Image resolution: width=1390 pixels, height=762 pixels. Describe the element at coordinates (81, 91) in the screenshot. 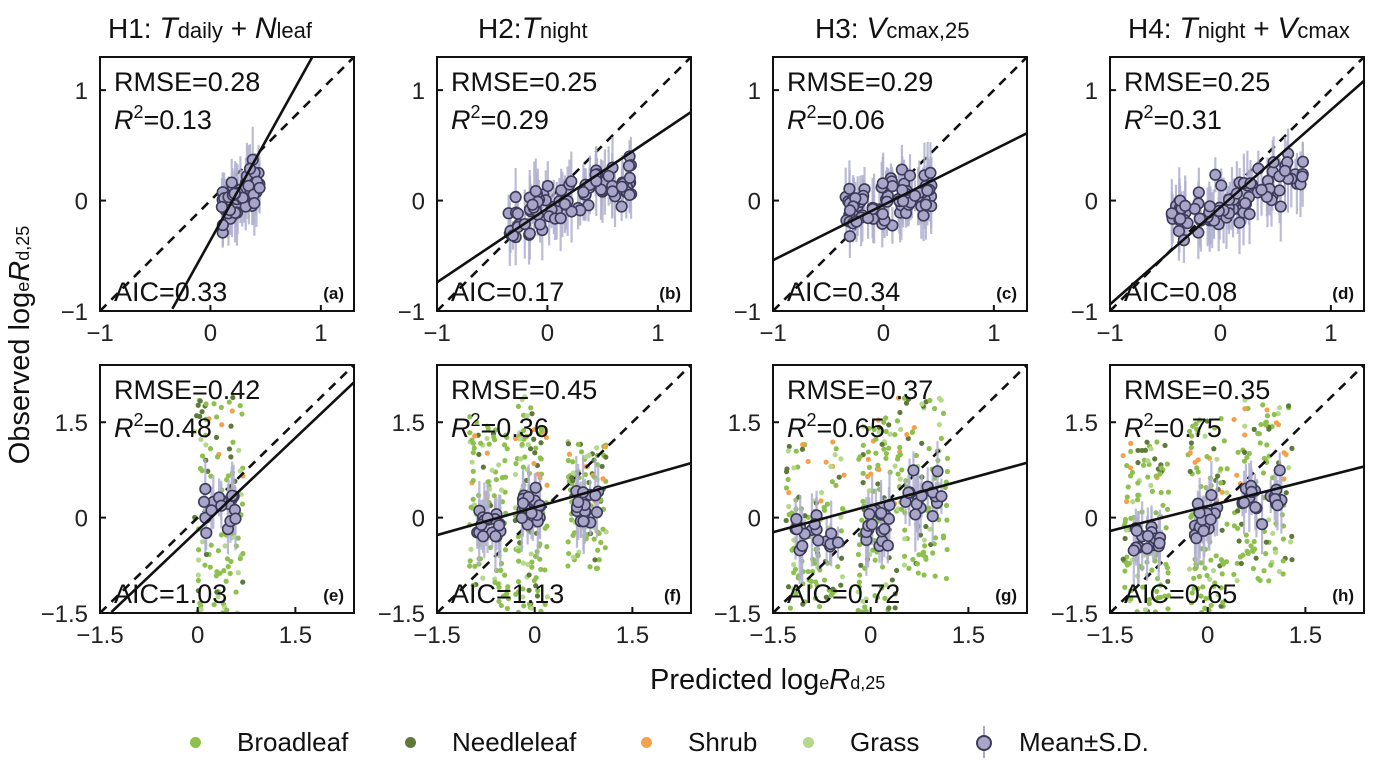

I see `y-tick-label: 1` at that location.